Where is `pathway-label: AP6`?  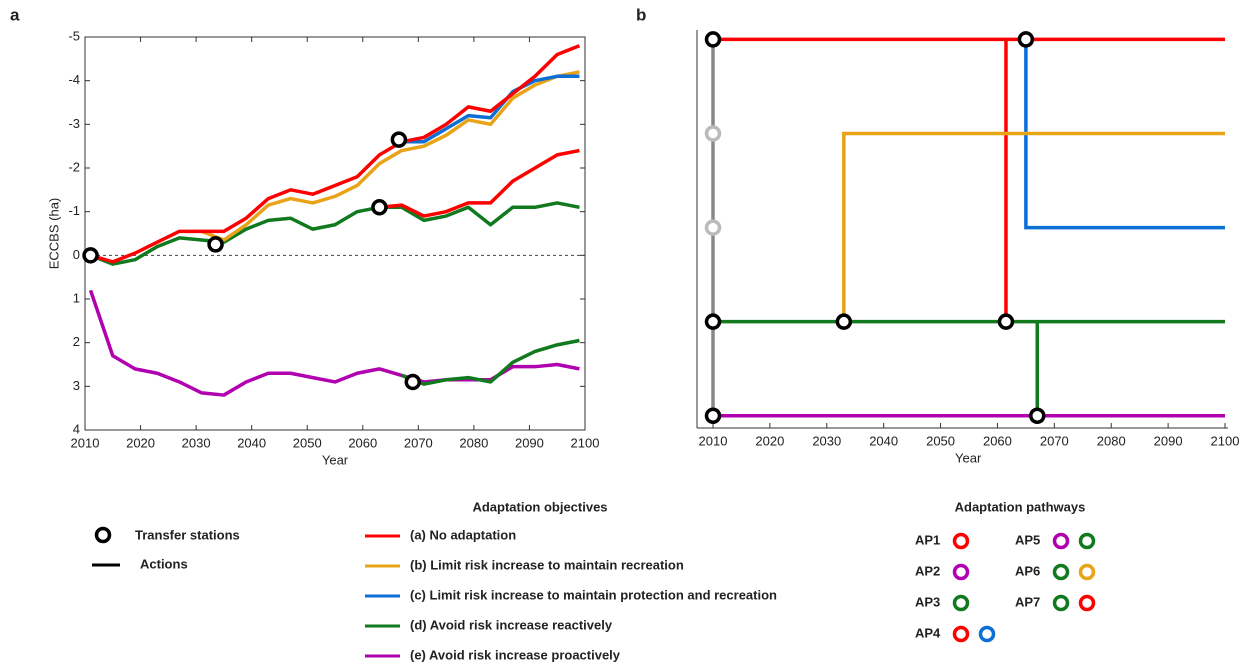
pathway-label: AP6 is located at coordinates (1027, 570).